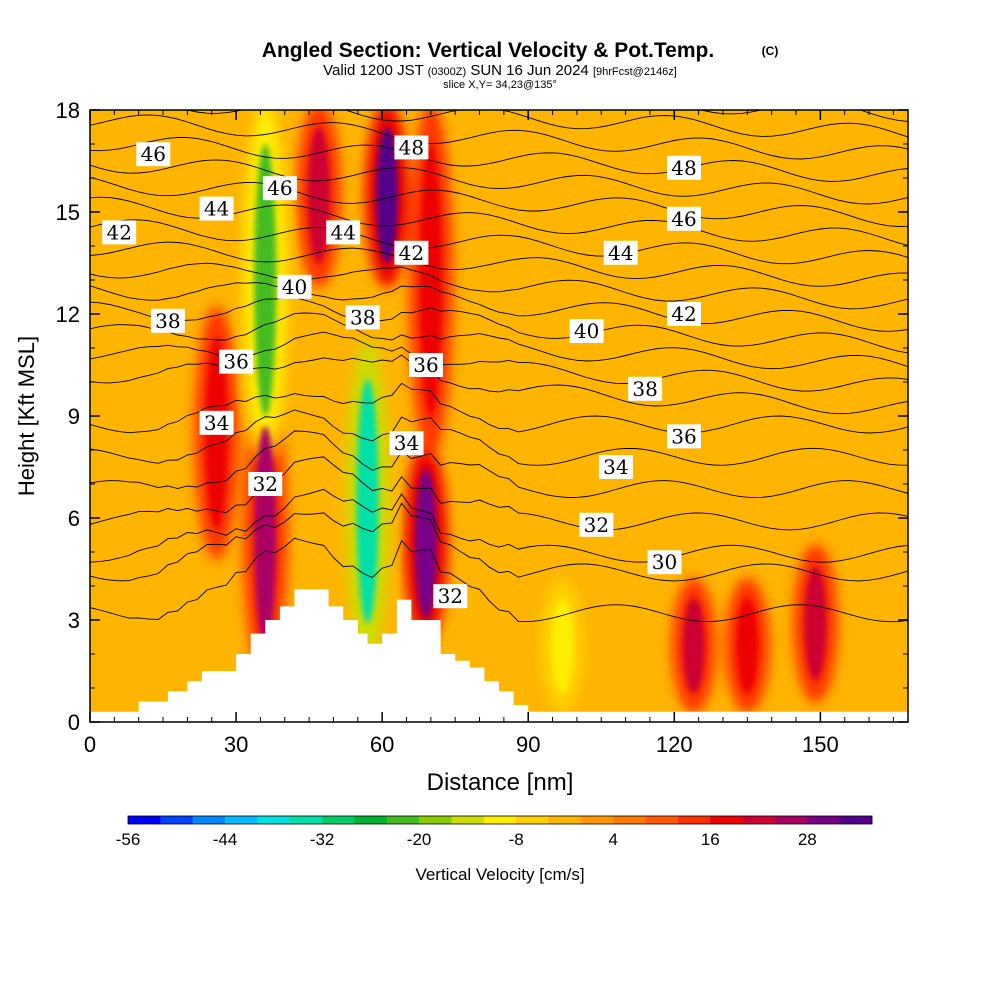 Image resolution: width=1000 pixels, height=1000 pixels. I want to click on terrain-mask, so click(499, 655).